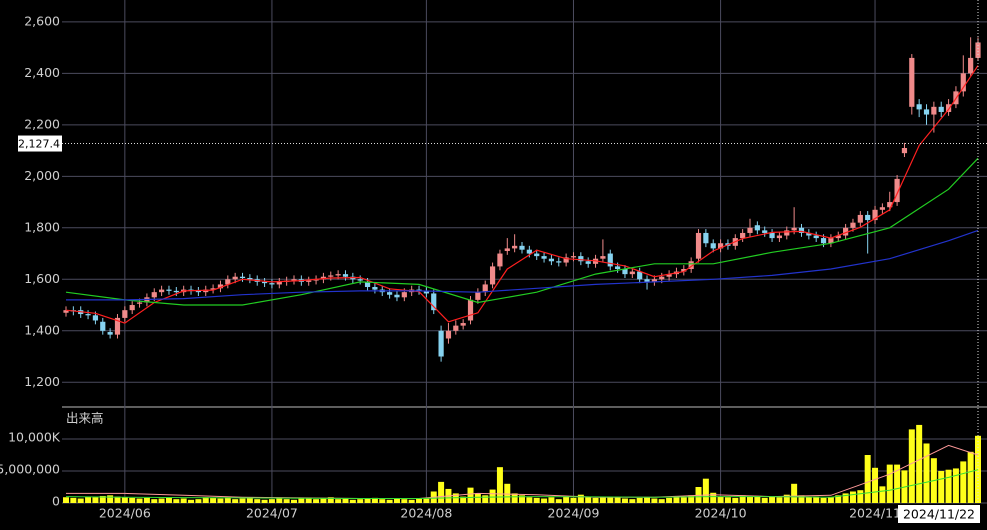 The image size is (987, 530). I want to click on y-tick-label: 1,400, so click(42, 329).